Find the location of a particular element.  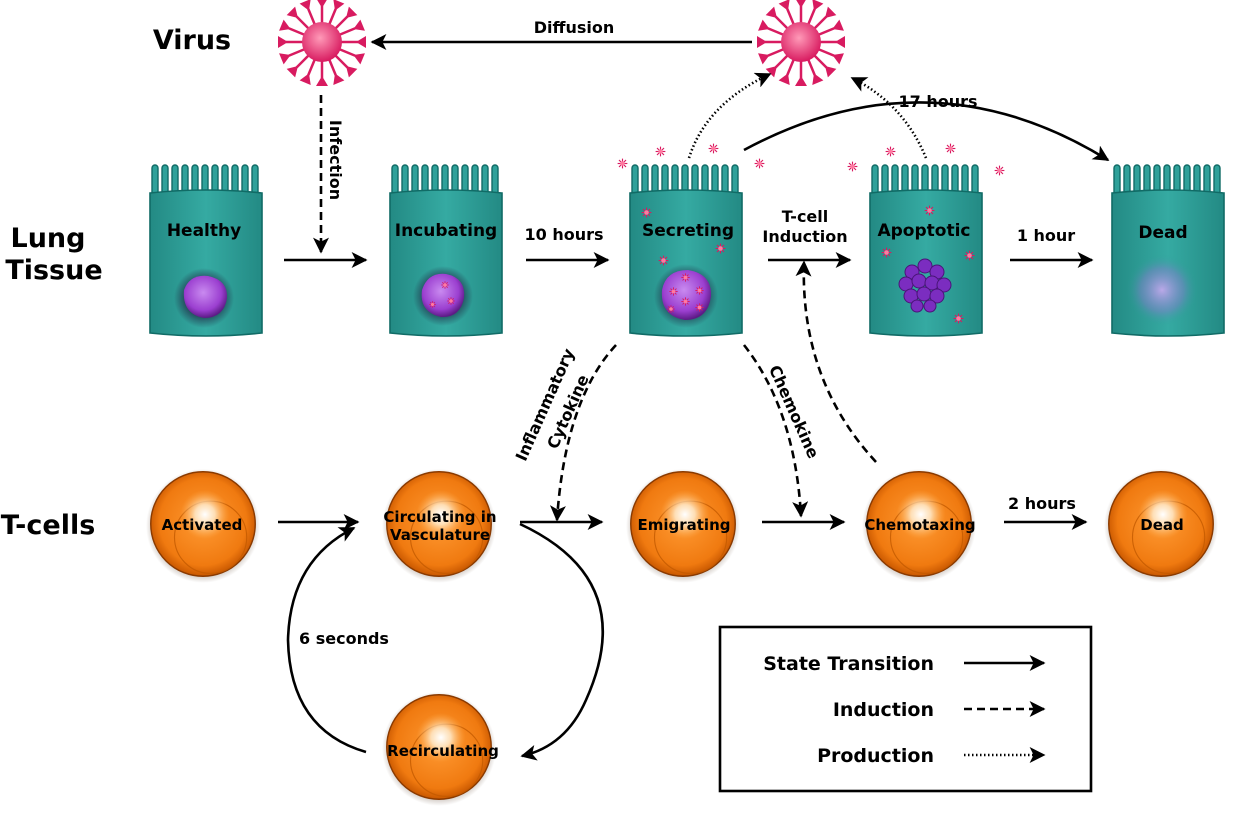

row-label-lung-line2: Tissue is located at coordinates (53, 270).